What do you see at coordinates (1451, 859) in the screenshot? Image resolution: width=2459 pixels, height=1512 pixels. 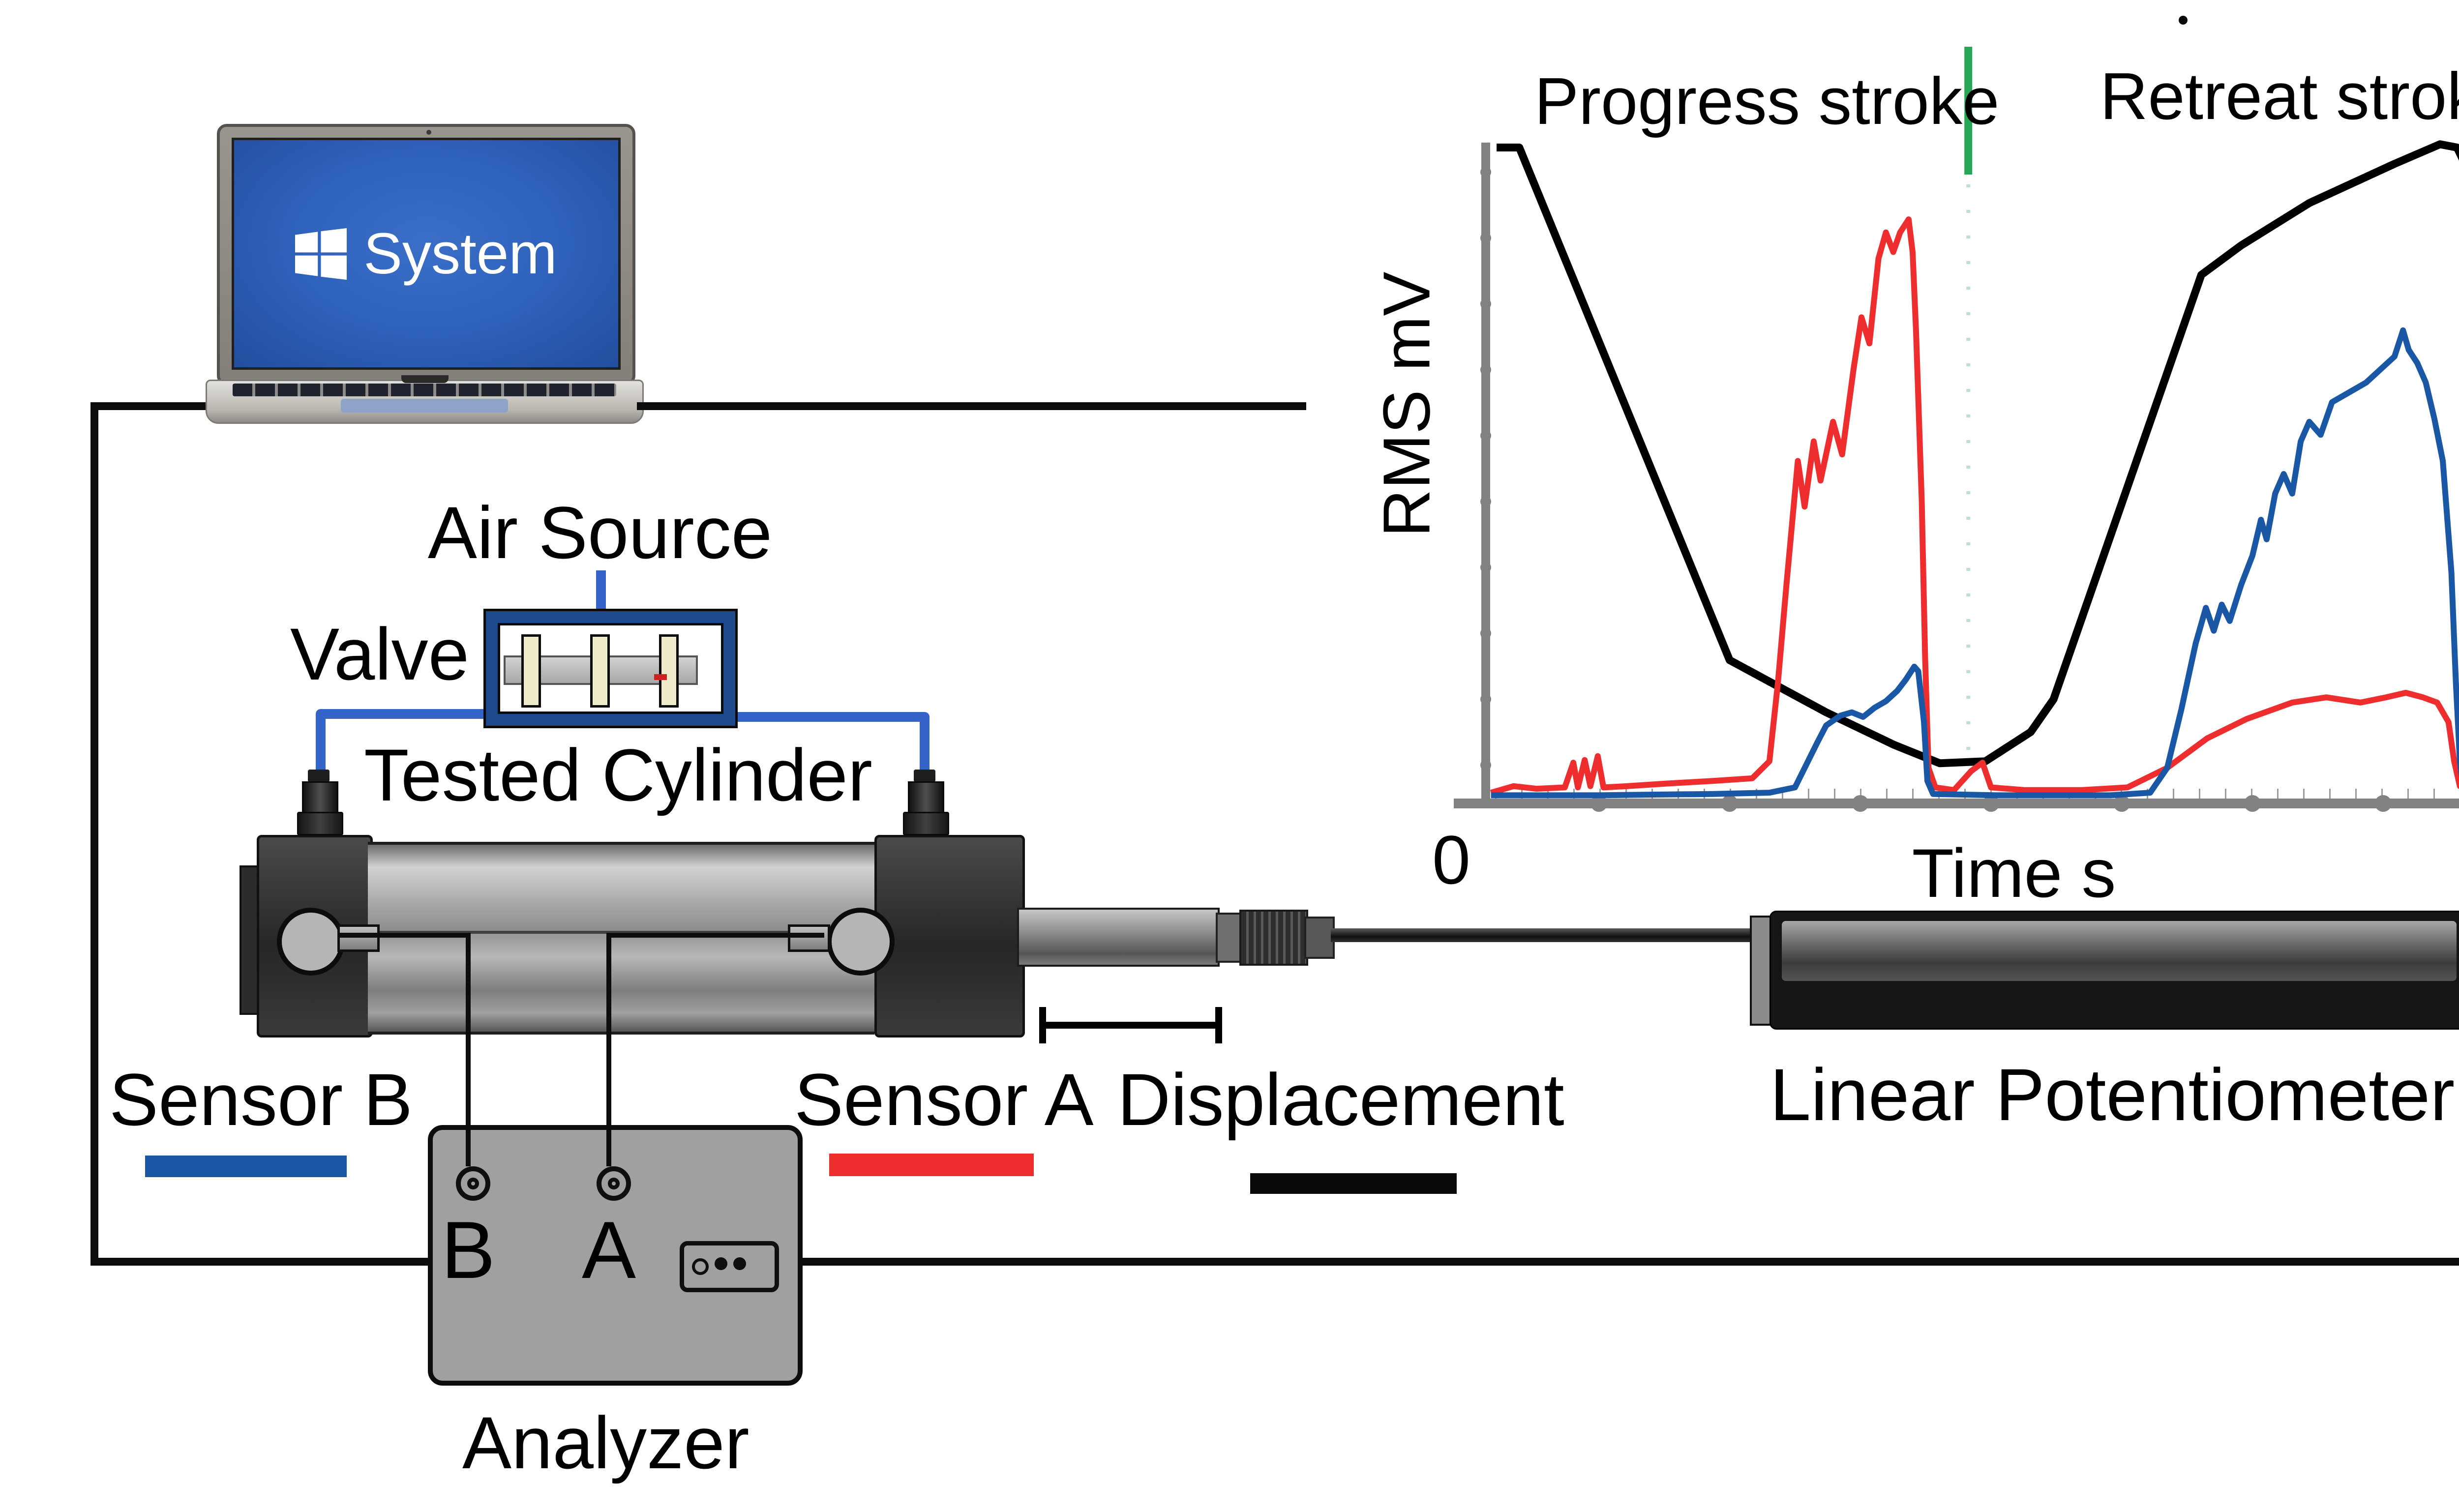 I see `x-tick-0: 0` at bounding box center [1451, 859].